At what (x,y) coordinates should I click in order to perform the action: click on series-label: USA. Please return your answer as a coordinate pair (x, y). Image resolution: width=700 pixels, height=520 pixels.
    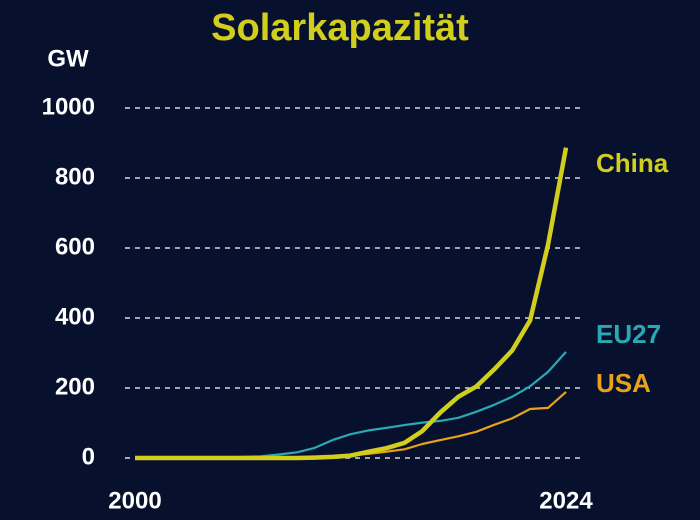
    Looking at the image, I should click on (623, 383).